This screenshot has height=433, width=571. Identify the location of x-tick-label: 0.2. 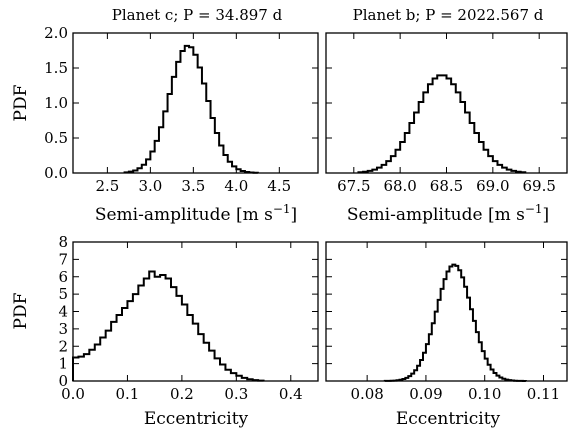
(182, 394).